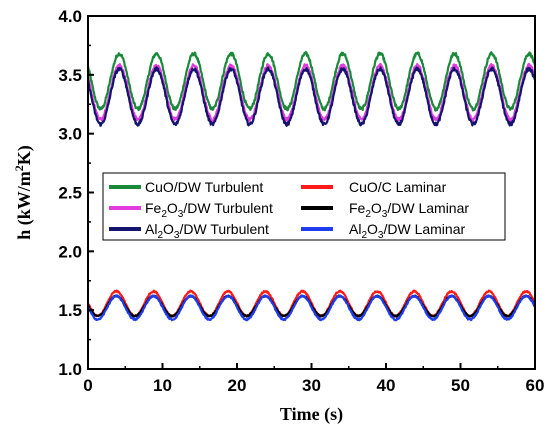 This screenshot has height=433, width=550. I want to click on legend-label-4: Fe2O3/DW Laminar, so click(409, 210).